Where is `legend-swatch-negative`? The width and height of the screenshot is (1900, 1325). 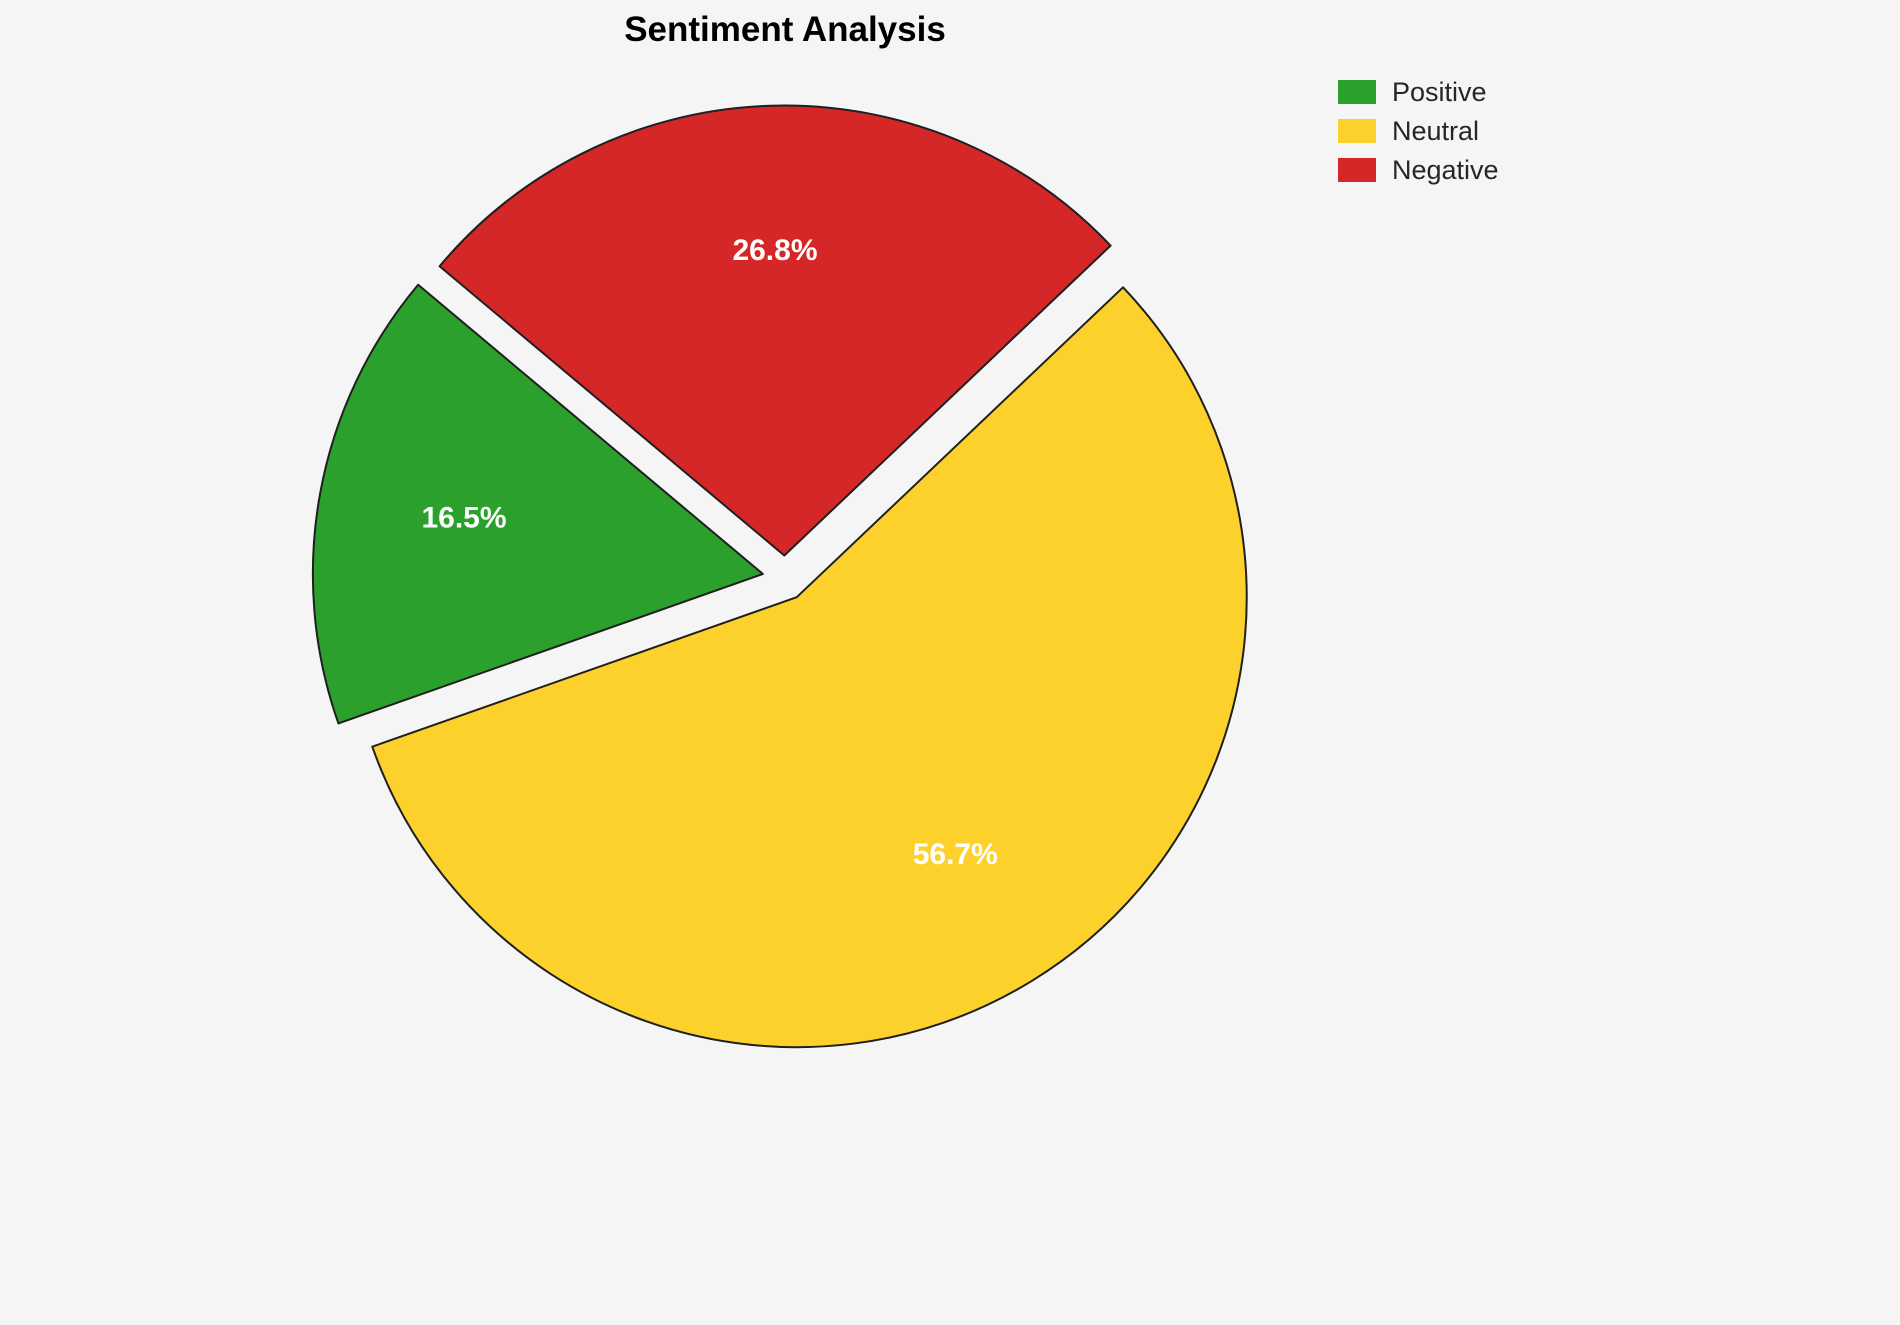
legend-swatch-negative is located at coordinates (1357, 170).